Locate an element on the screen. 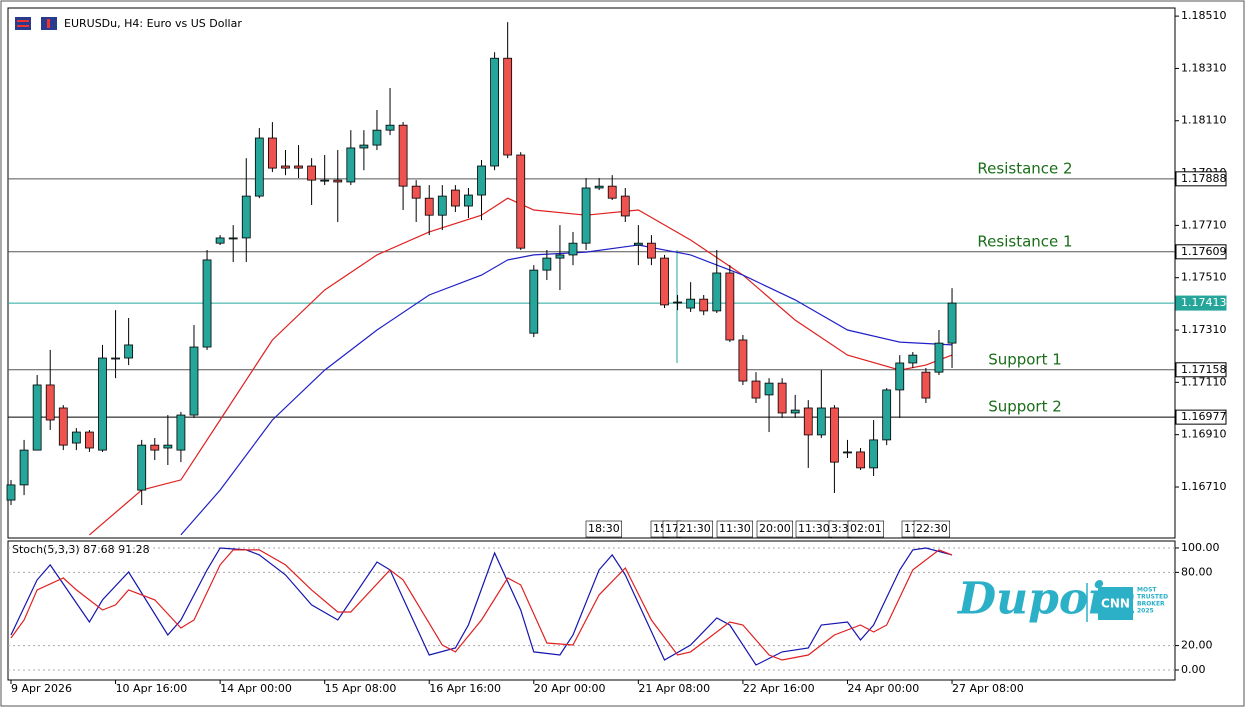 This screenshot has height=708, width=1246. time-tag: 17 is located at coordinates (672, 529).